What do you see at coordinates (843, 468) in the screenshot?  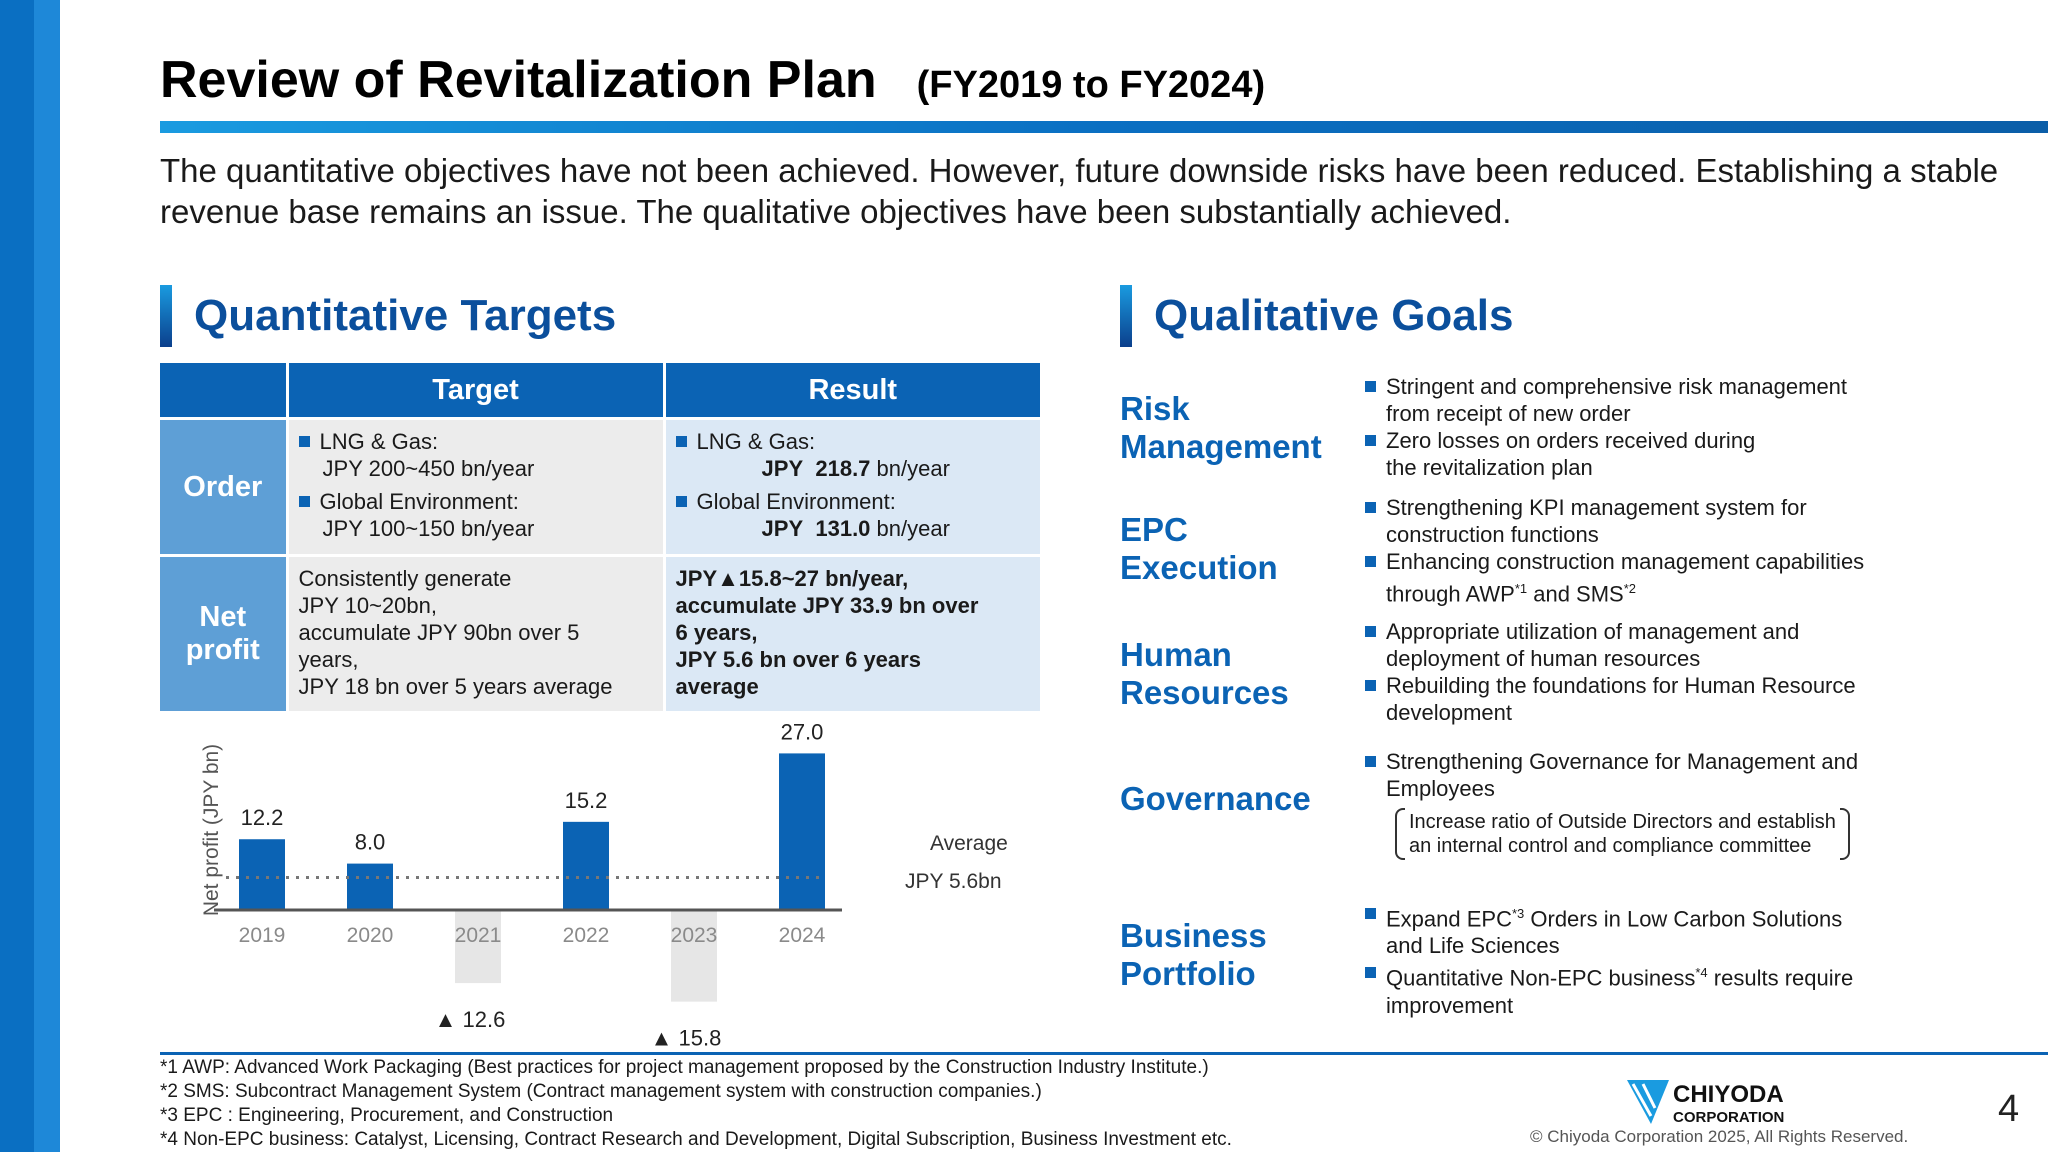 I see `order-result-lng-value: 218.7` at bounding box center [843, 468].